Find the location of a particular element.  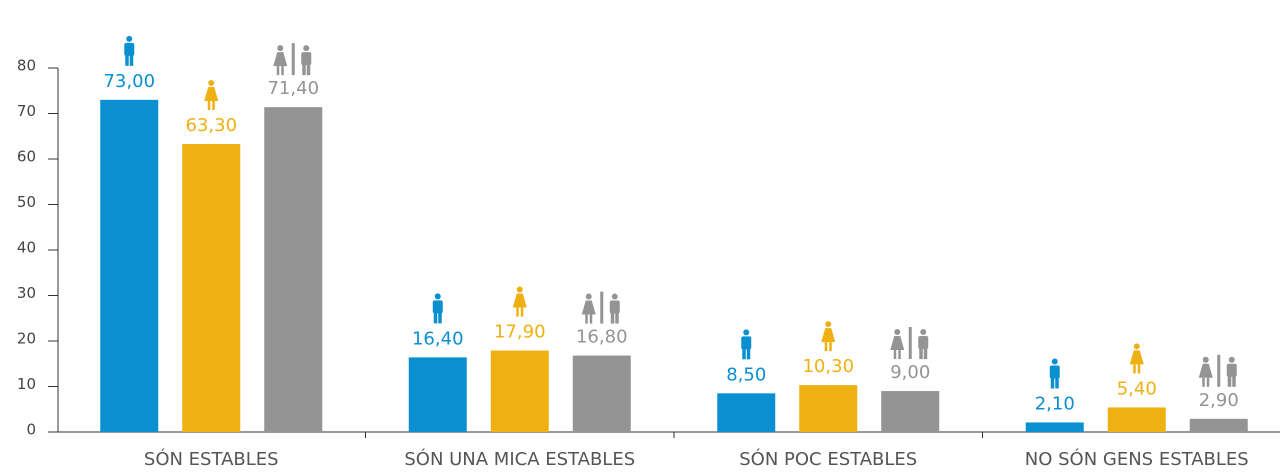

x-tick-label: NO SÓN GENS ESTABLES is located at coordinates (1137, 459).